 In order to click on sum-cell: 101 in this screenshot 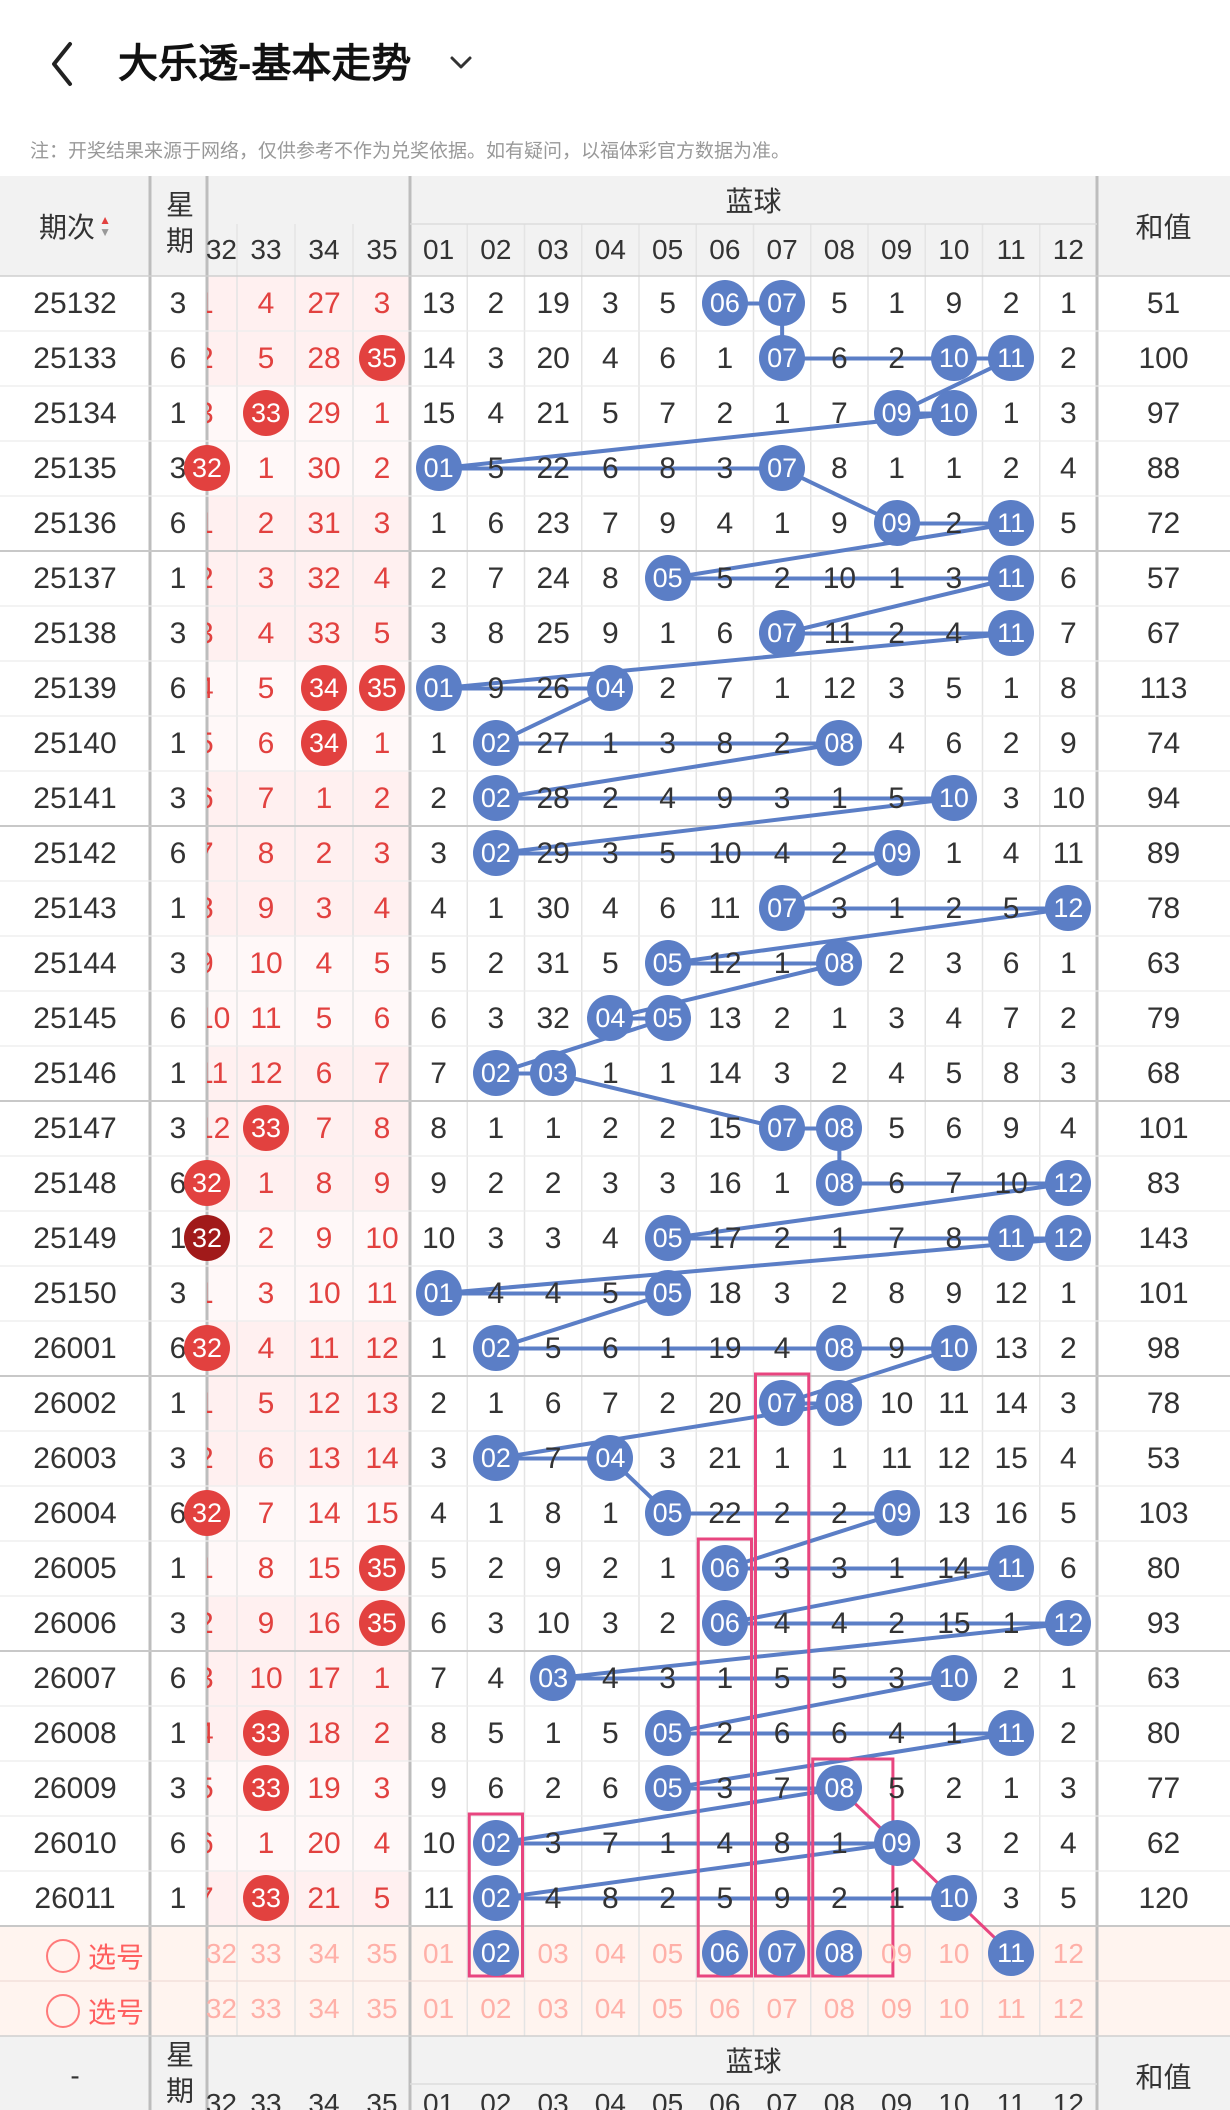, I will do `click(1163, 1128)`.